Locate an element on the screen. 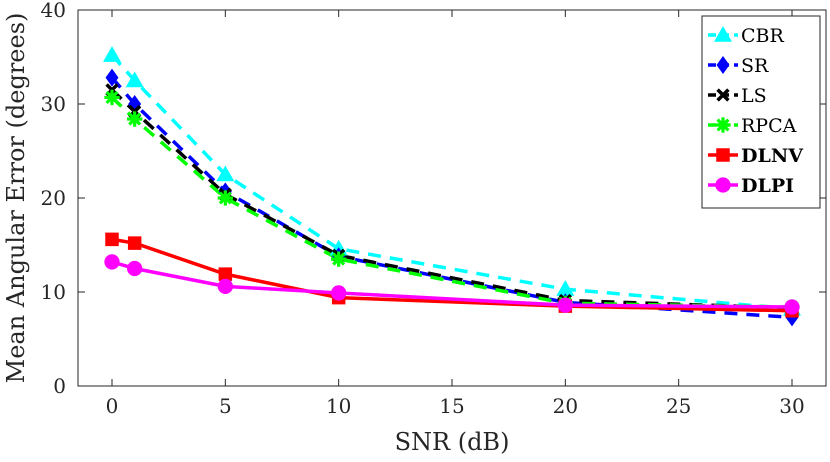 This screenshot has height=462, width=830. legend-marker-sr is located at coordinates (723, 65).